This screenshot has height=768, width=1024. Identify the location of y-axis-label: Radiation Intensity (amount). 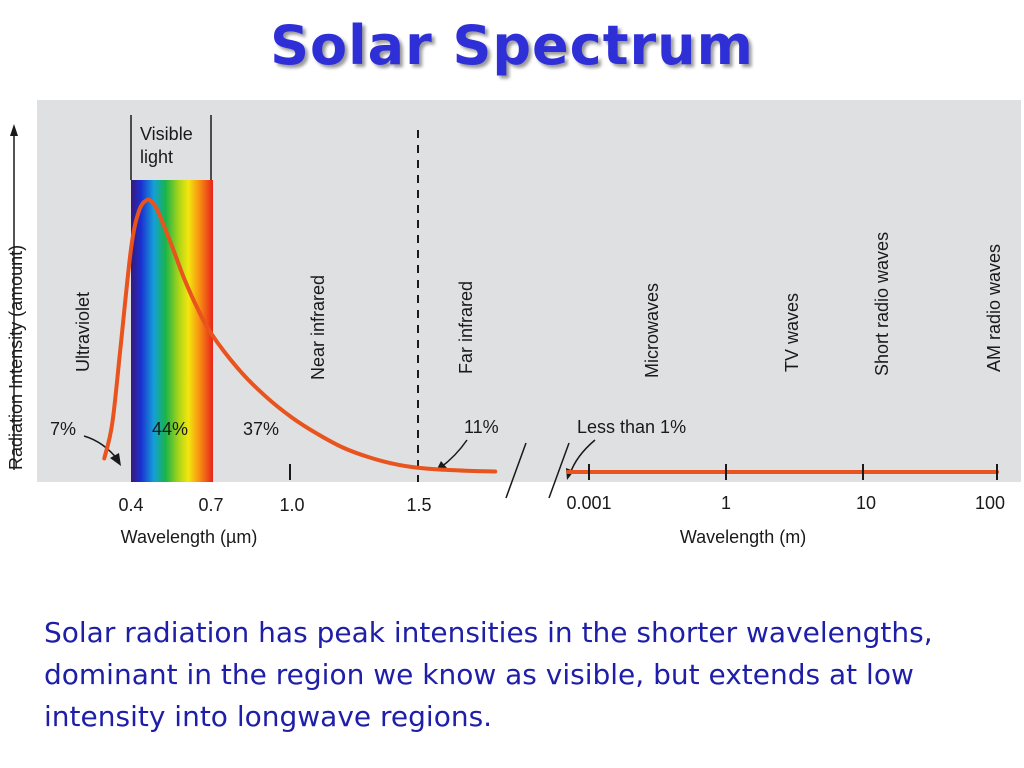
(16, 357).